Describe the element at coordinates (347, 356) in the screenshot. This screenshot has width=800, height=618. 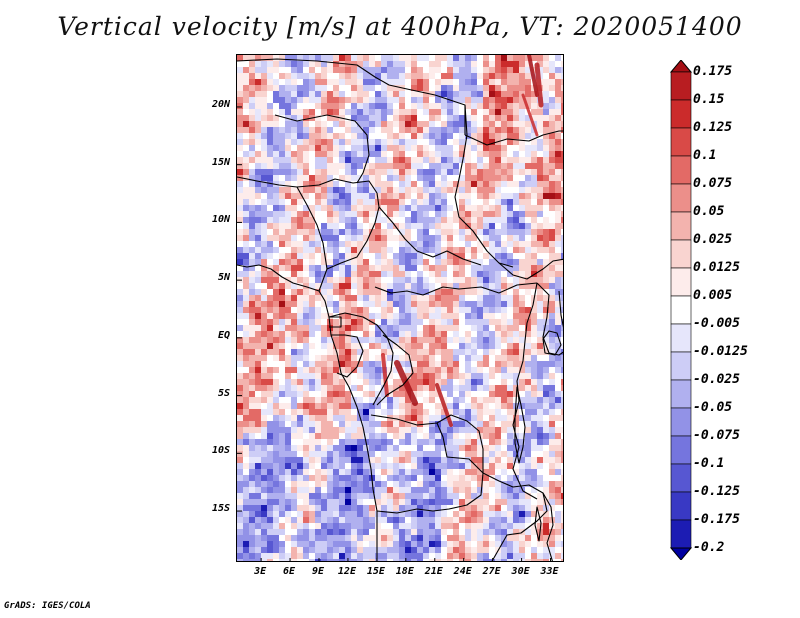
I see `border-gabon` at that location.